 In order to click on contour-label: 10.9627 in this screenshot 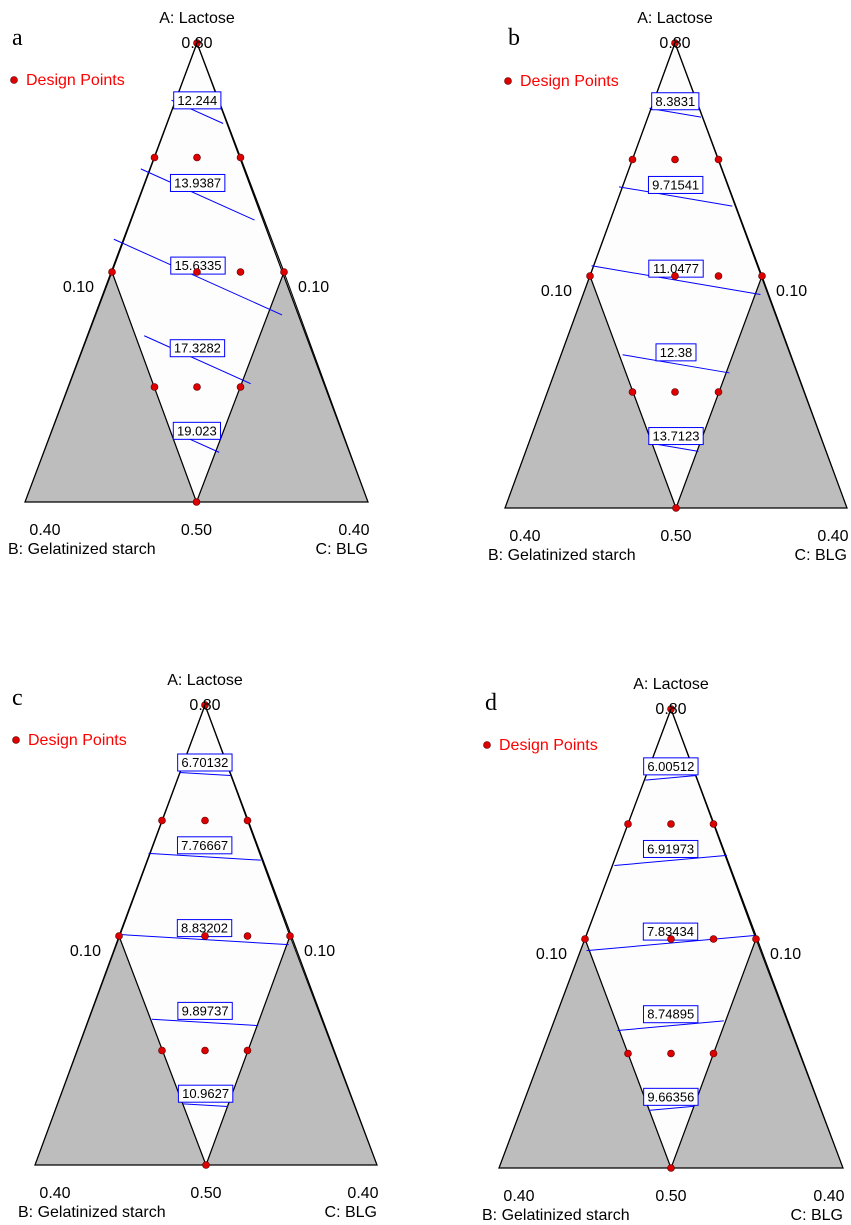, I will do `click(205, 1093)`.